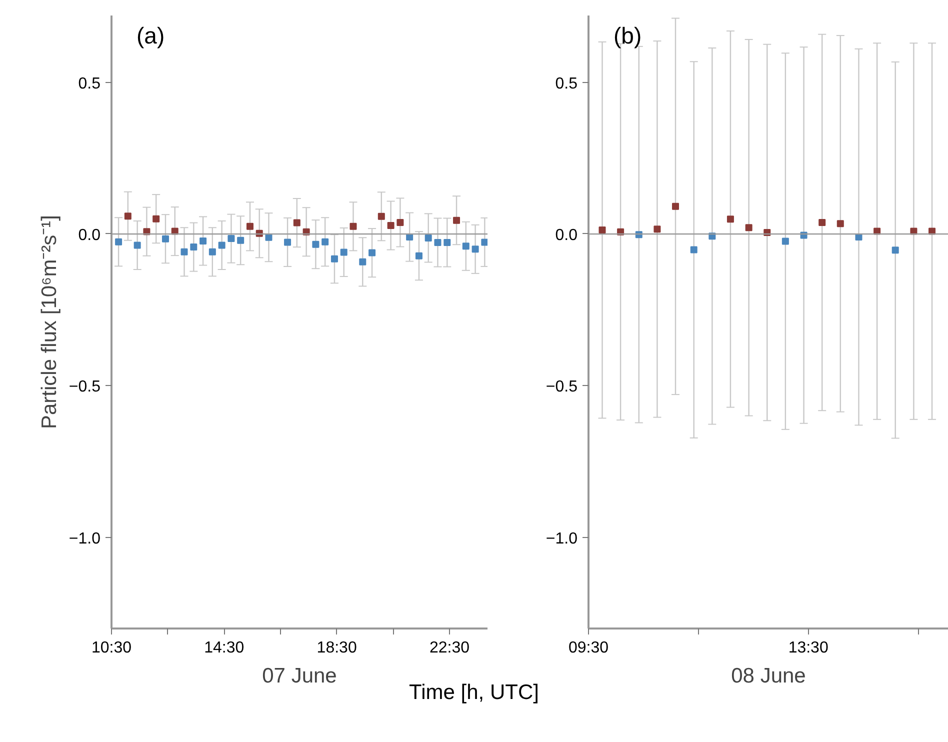  I want to click on x-tick-label: 09:30, so click(588, 648).